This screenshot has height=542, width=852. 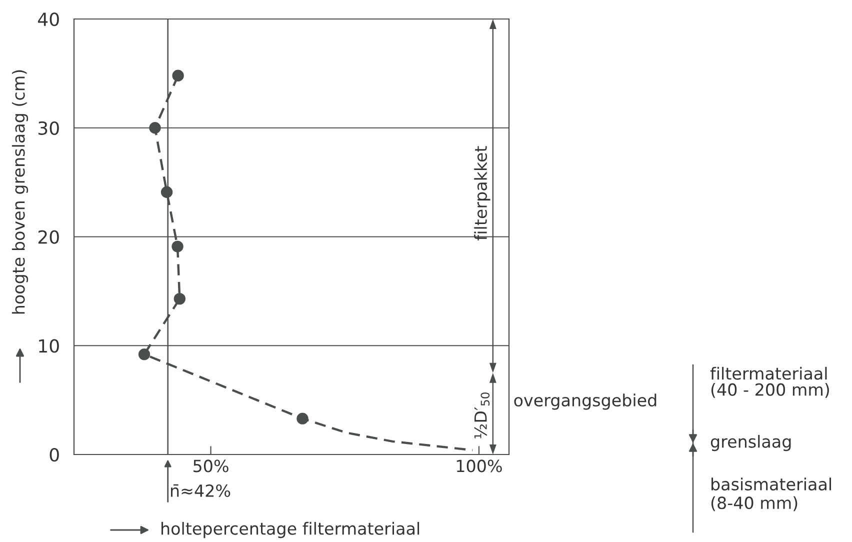 I want to click on y-tick-label: 0, so click(x=54, y=455).